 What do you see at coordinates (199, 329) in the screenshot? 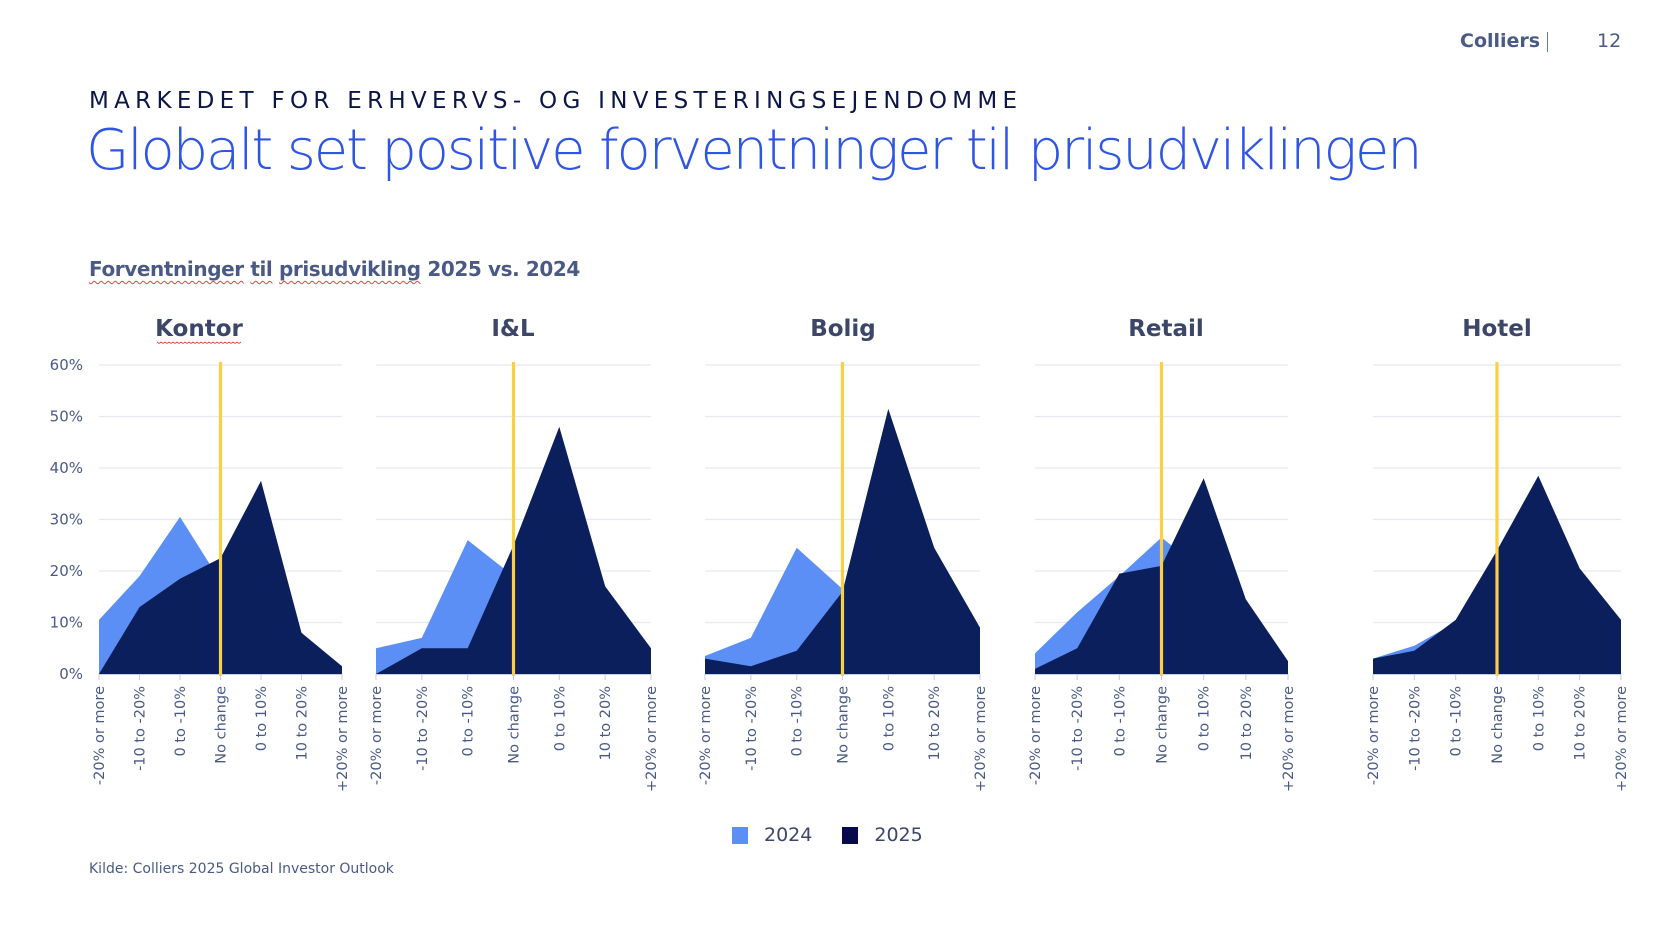
I see `chart-title-kontor: Kontor` at bounding box center [199, 329].